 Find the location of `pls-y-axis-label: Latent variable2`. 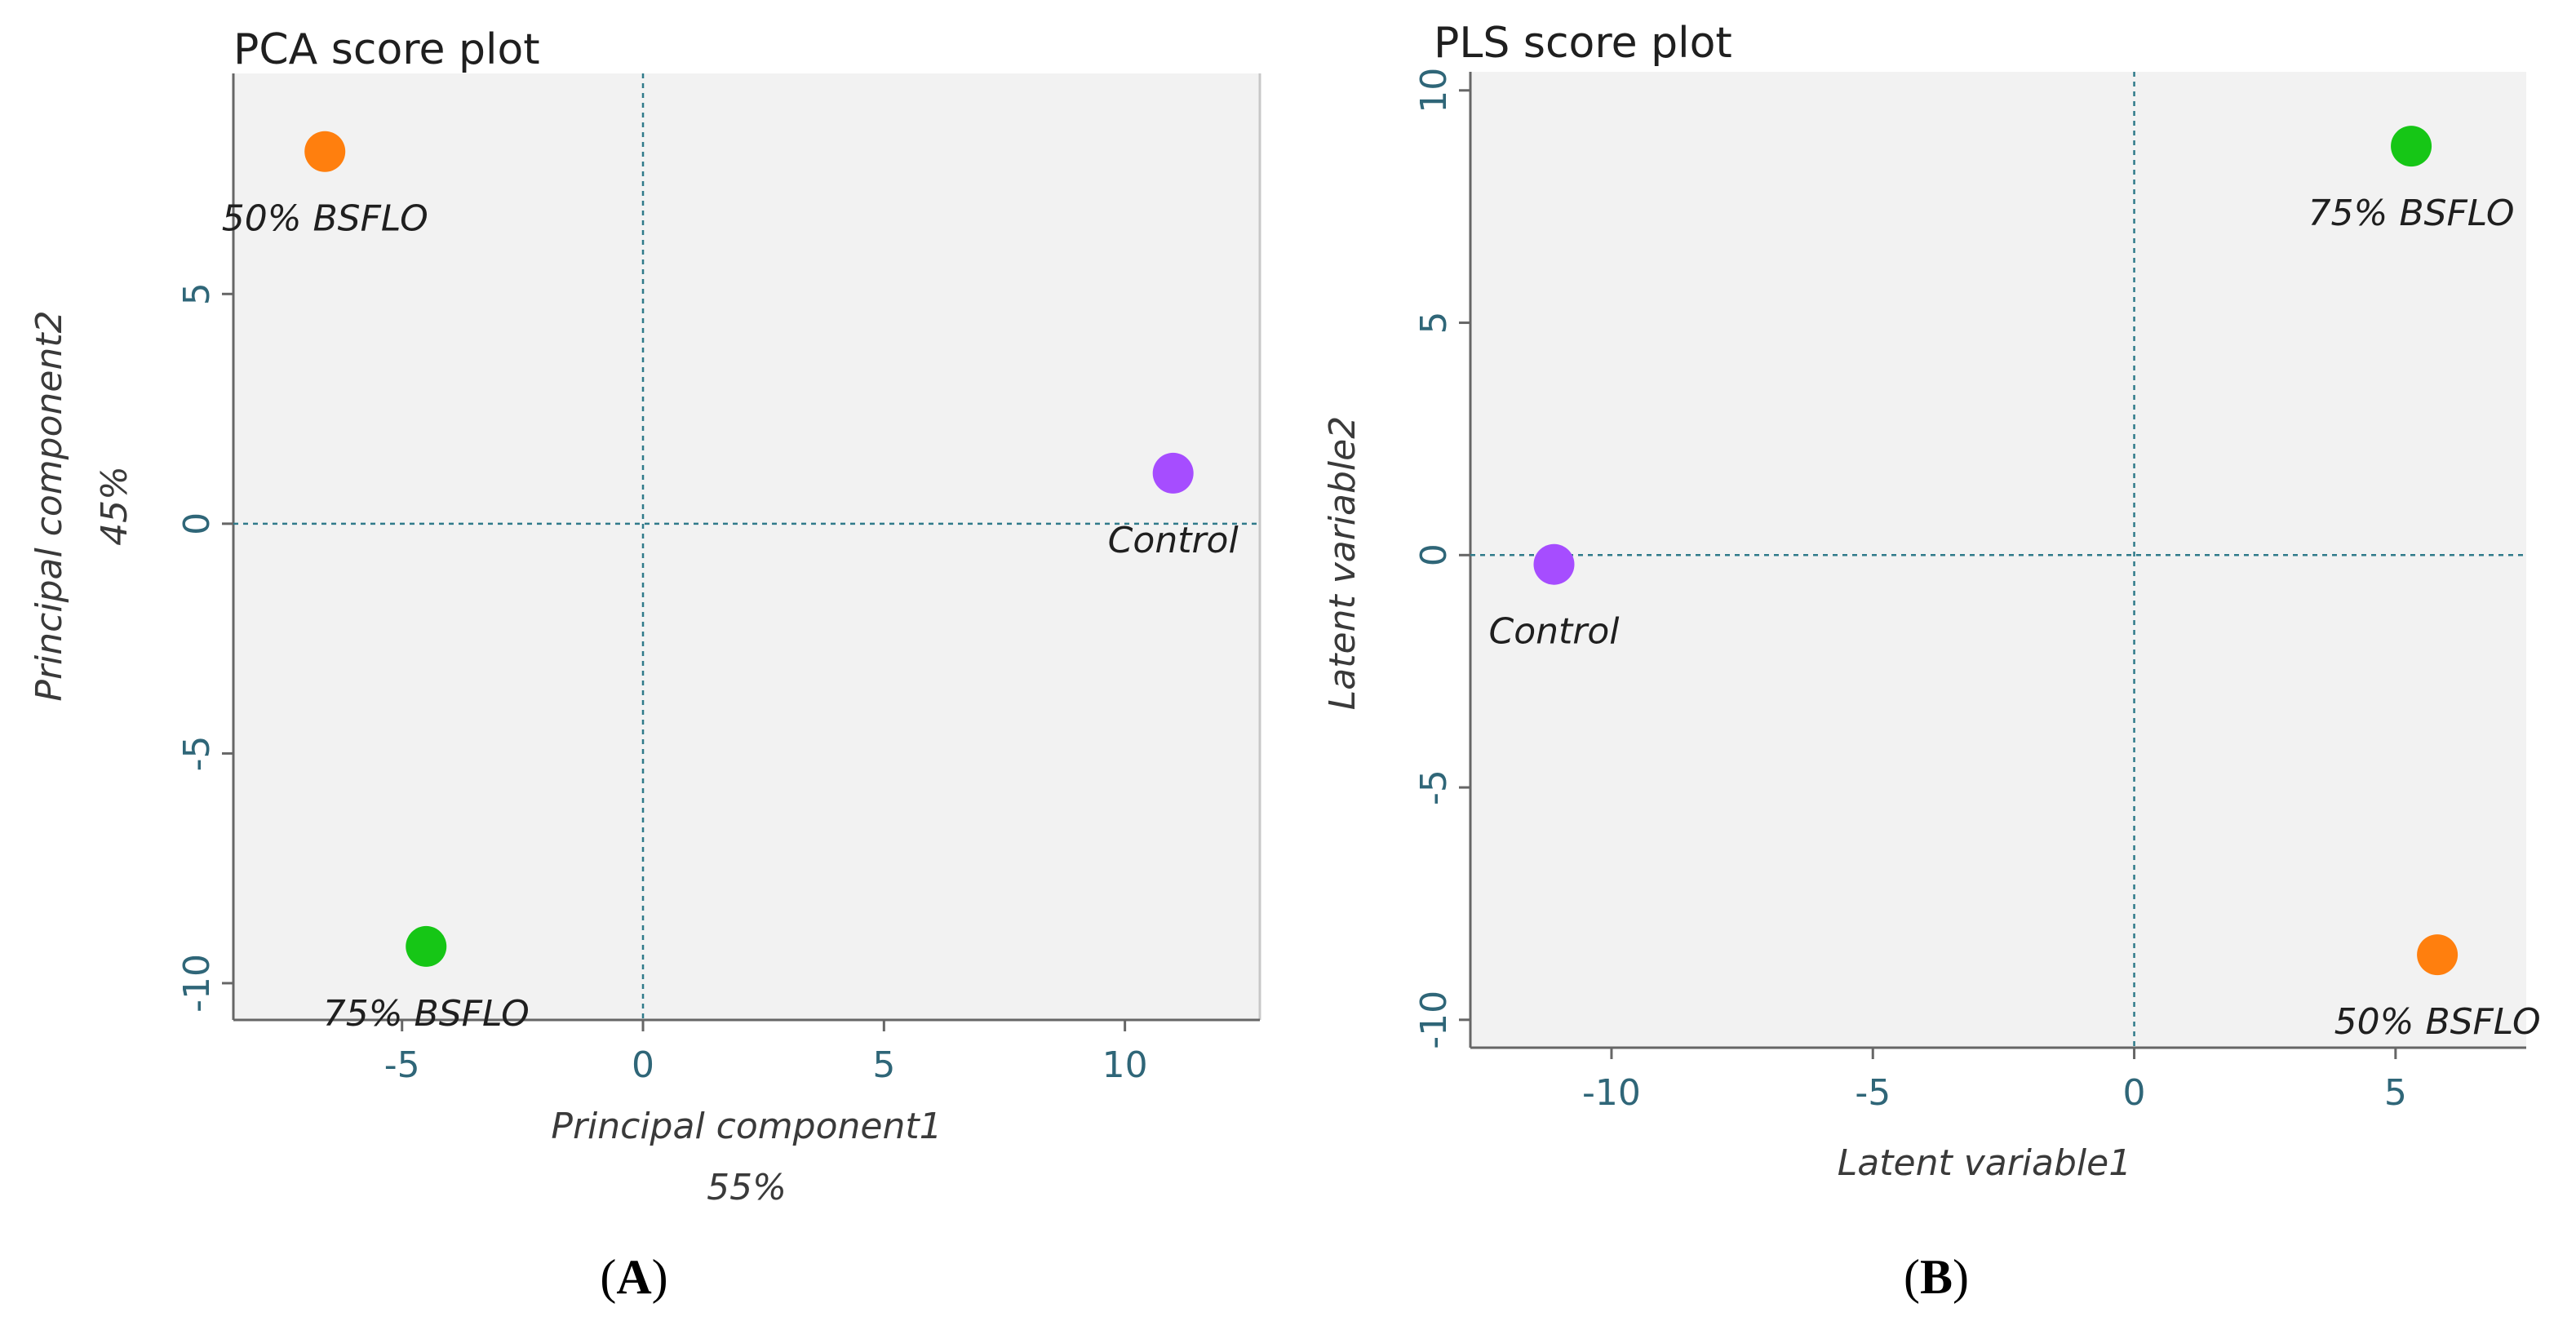

pls-y-axis-label: Latent variable2 is located at coordinates (1342, 563).